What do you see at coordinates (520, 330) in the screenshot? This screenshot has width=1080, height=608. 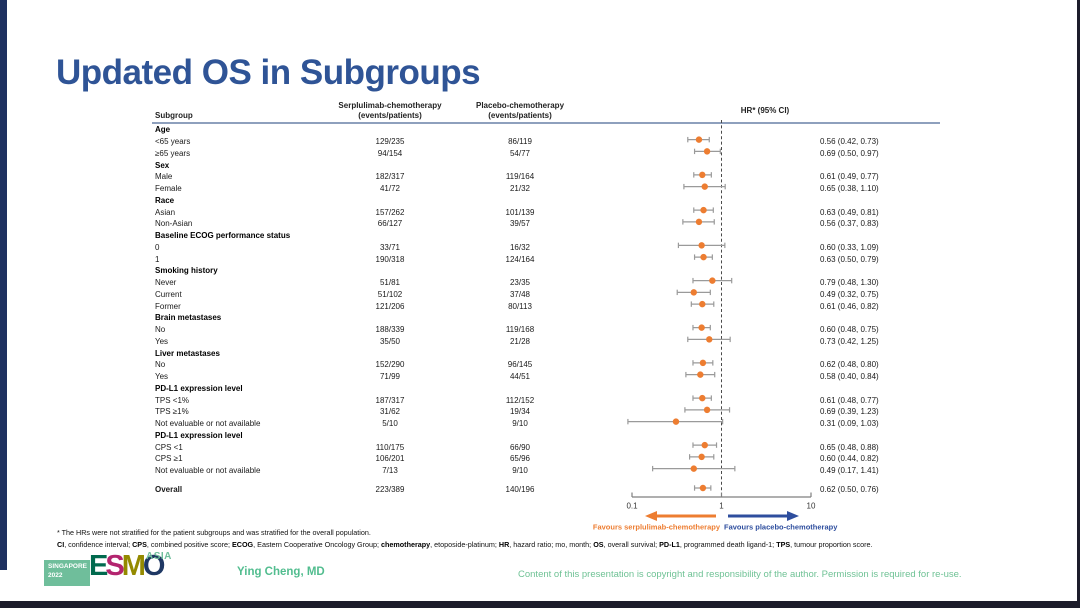 I see `placebo-value: 119/168` at bounding box center [520, 330].